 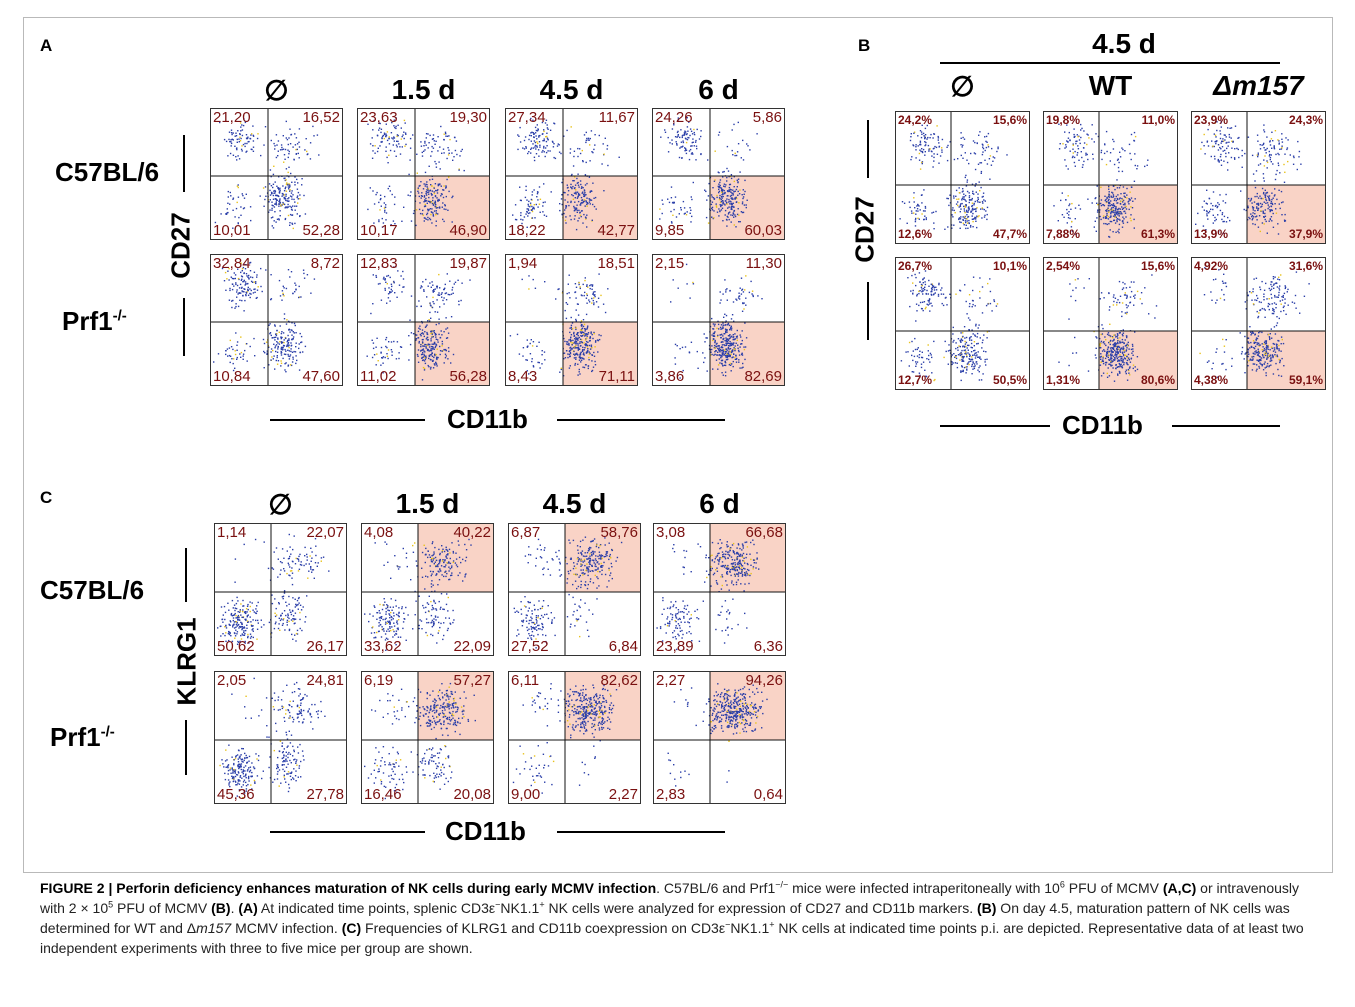 What do you see at coordinates (670, 230) in the screenshot?
I see `quadrant-value-bl: 9,85` at bounding box center [670, 230].